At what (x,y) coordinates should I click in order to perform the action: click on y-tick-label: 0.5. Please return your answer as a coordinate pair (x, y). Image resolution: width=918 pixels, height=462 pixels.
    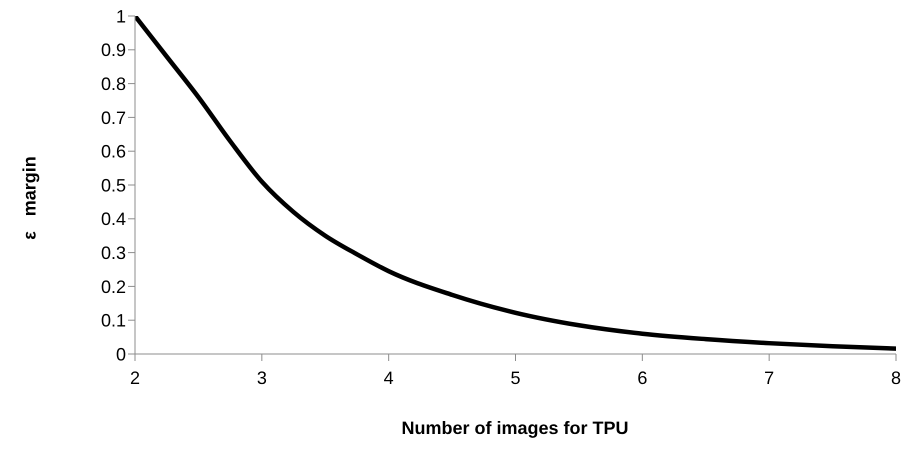
    Looking at the image, I should click on (113, 185).